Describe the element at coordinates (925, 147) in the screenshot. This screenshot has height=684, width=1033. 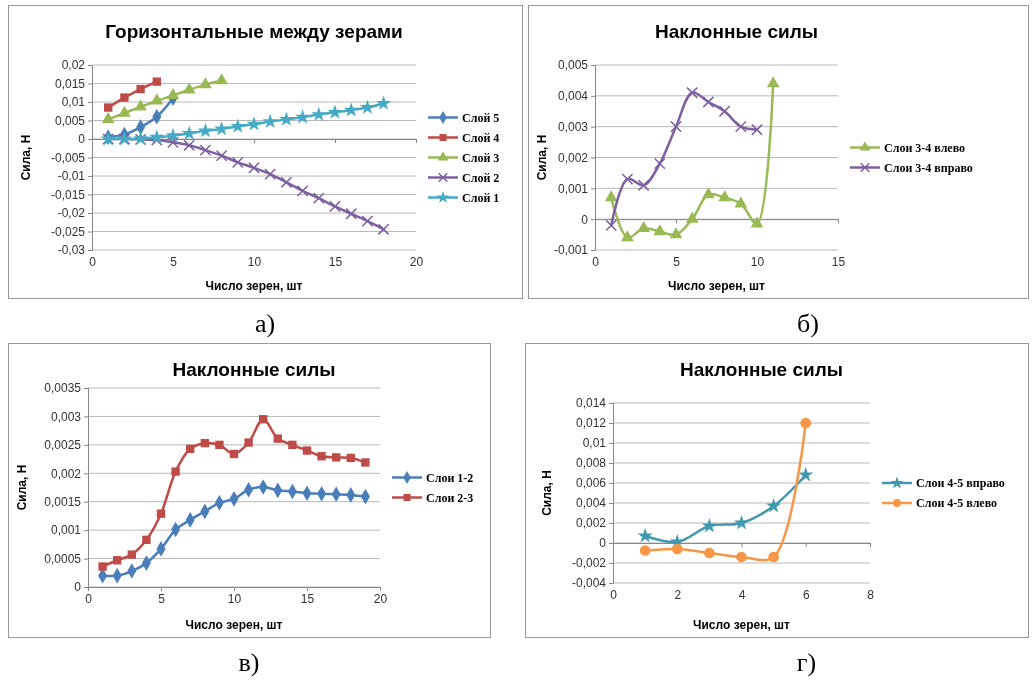
I see `legend-label: Слои 3-4 влево` at that location.